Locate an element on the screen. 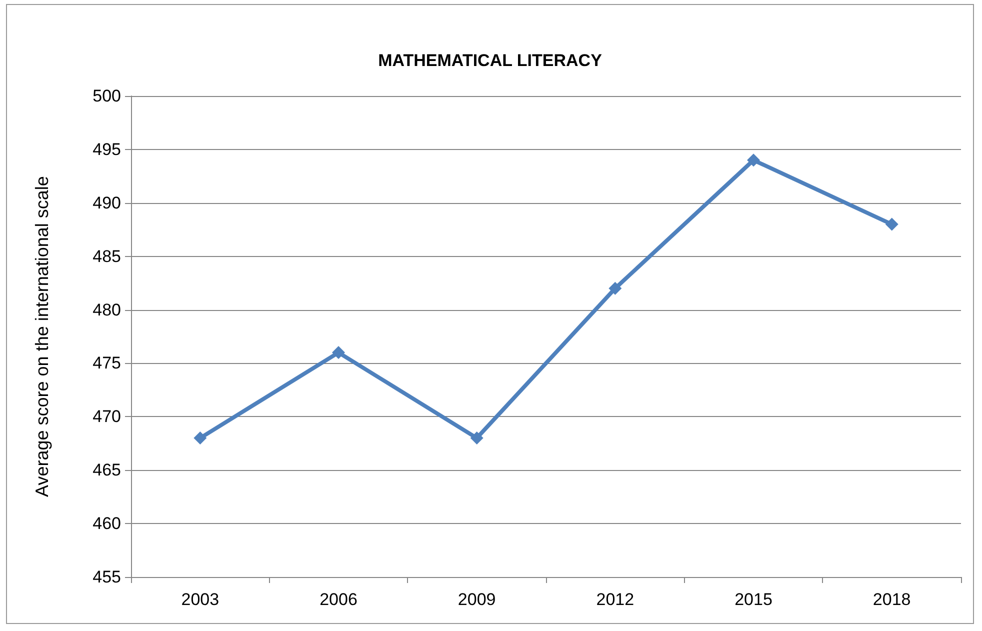 This screenshot has width=982, height=631. x-tick-label: 2015 is located at coordinates (753, 599).